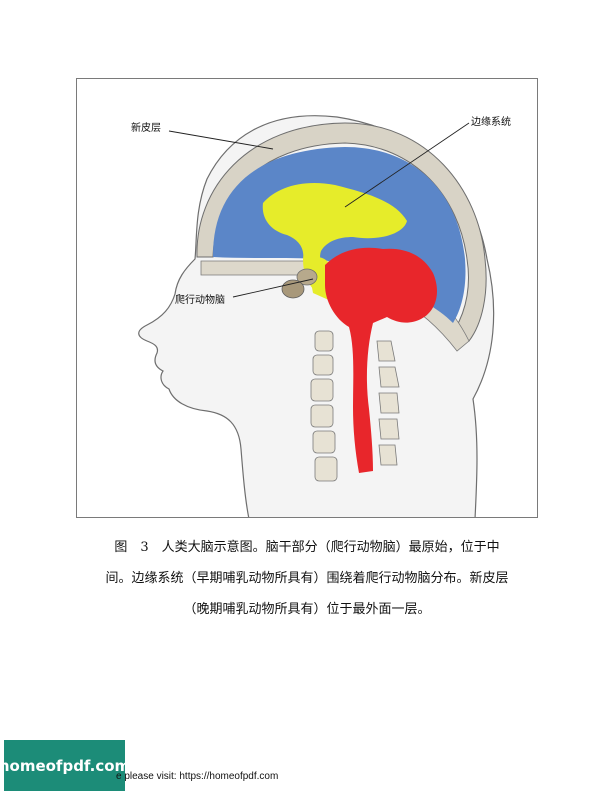 The width and height of the screenshot is (612, 792). Describe the element at coordinates (146, 128) in the screenshot. I see `label-neocortex: 新皮层` at that location.